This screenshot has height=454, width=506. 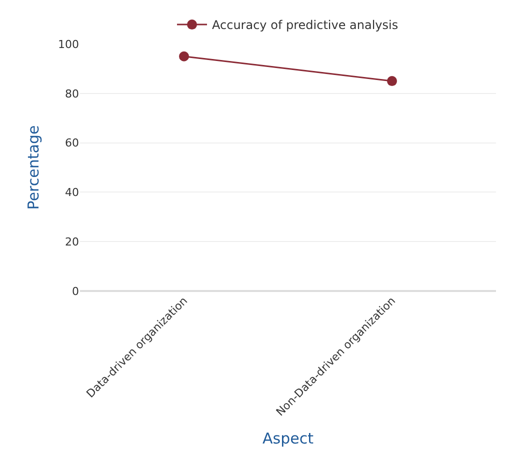 I want to click on y-tick-label: 100, so click(x=68, y=44).